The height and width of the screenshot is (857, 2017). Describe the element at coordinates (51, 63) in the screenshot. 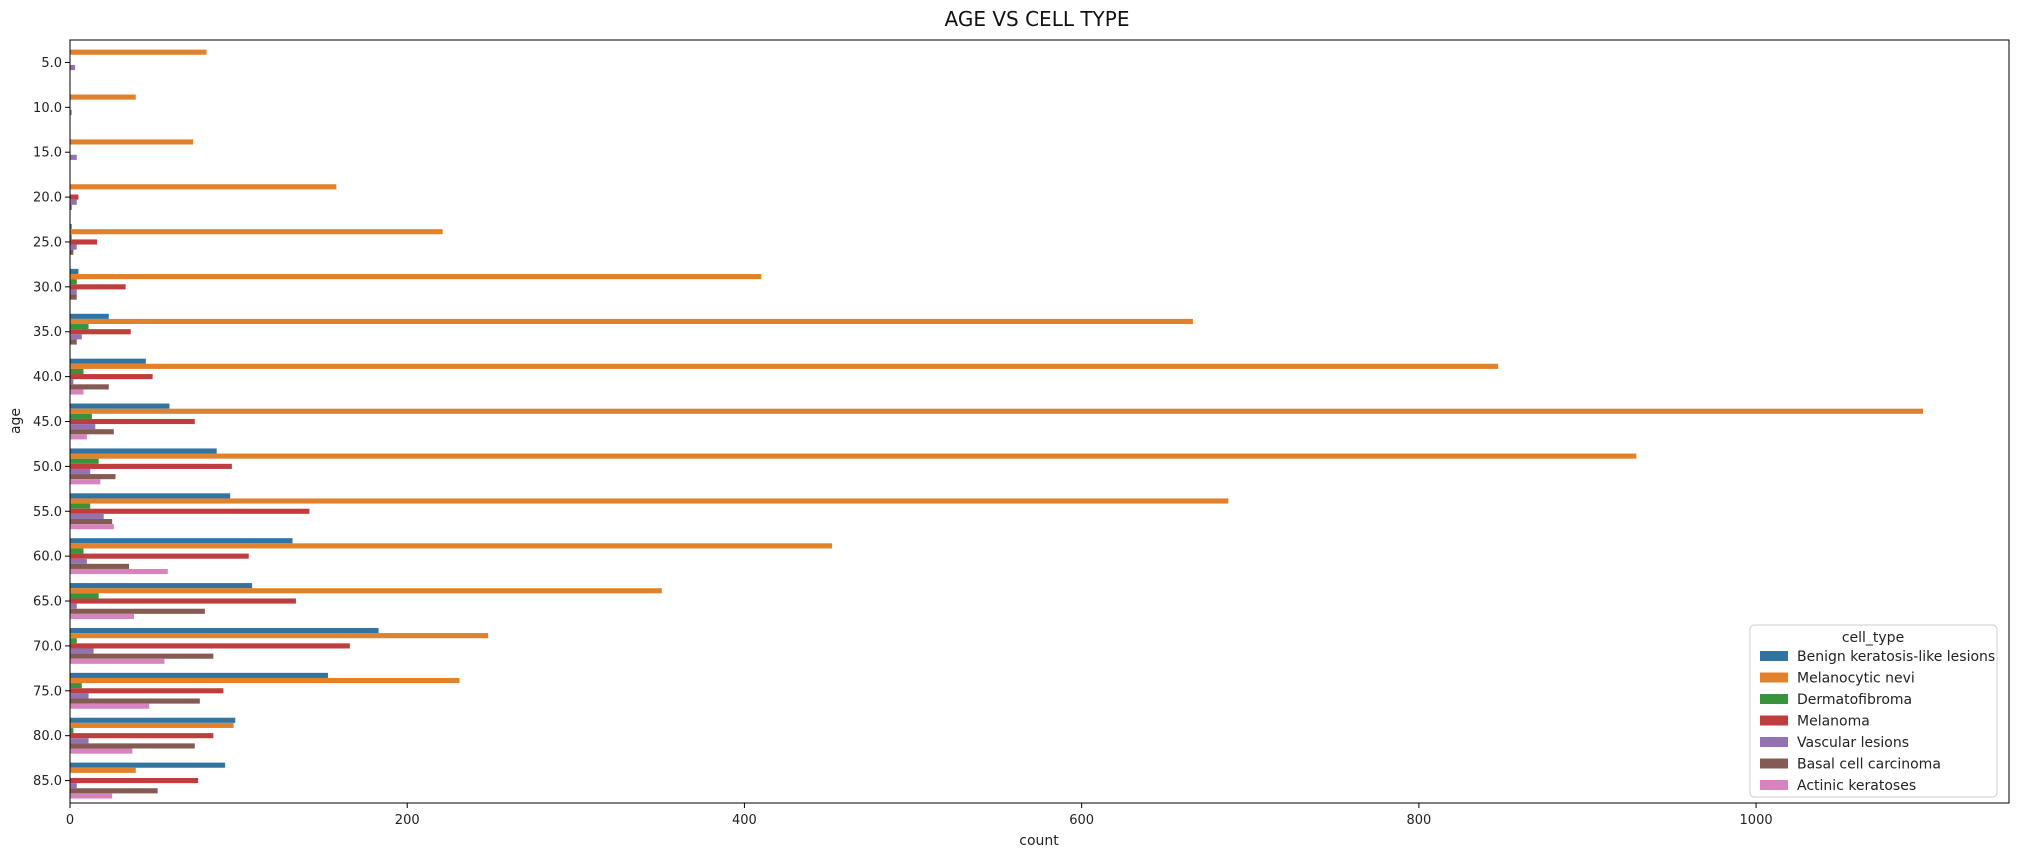

I see `y-tick-label: 5.0` at that location.